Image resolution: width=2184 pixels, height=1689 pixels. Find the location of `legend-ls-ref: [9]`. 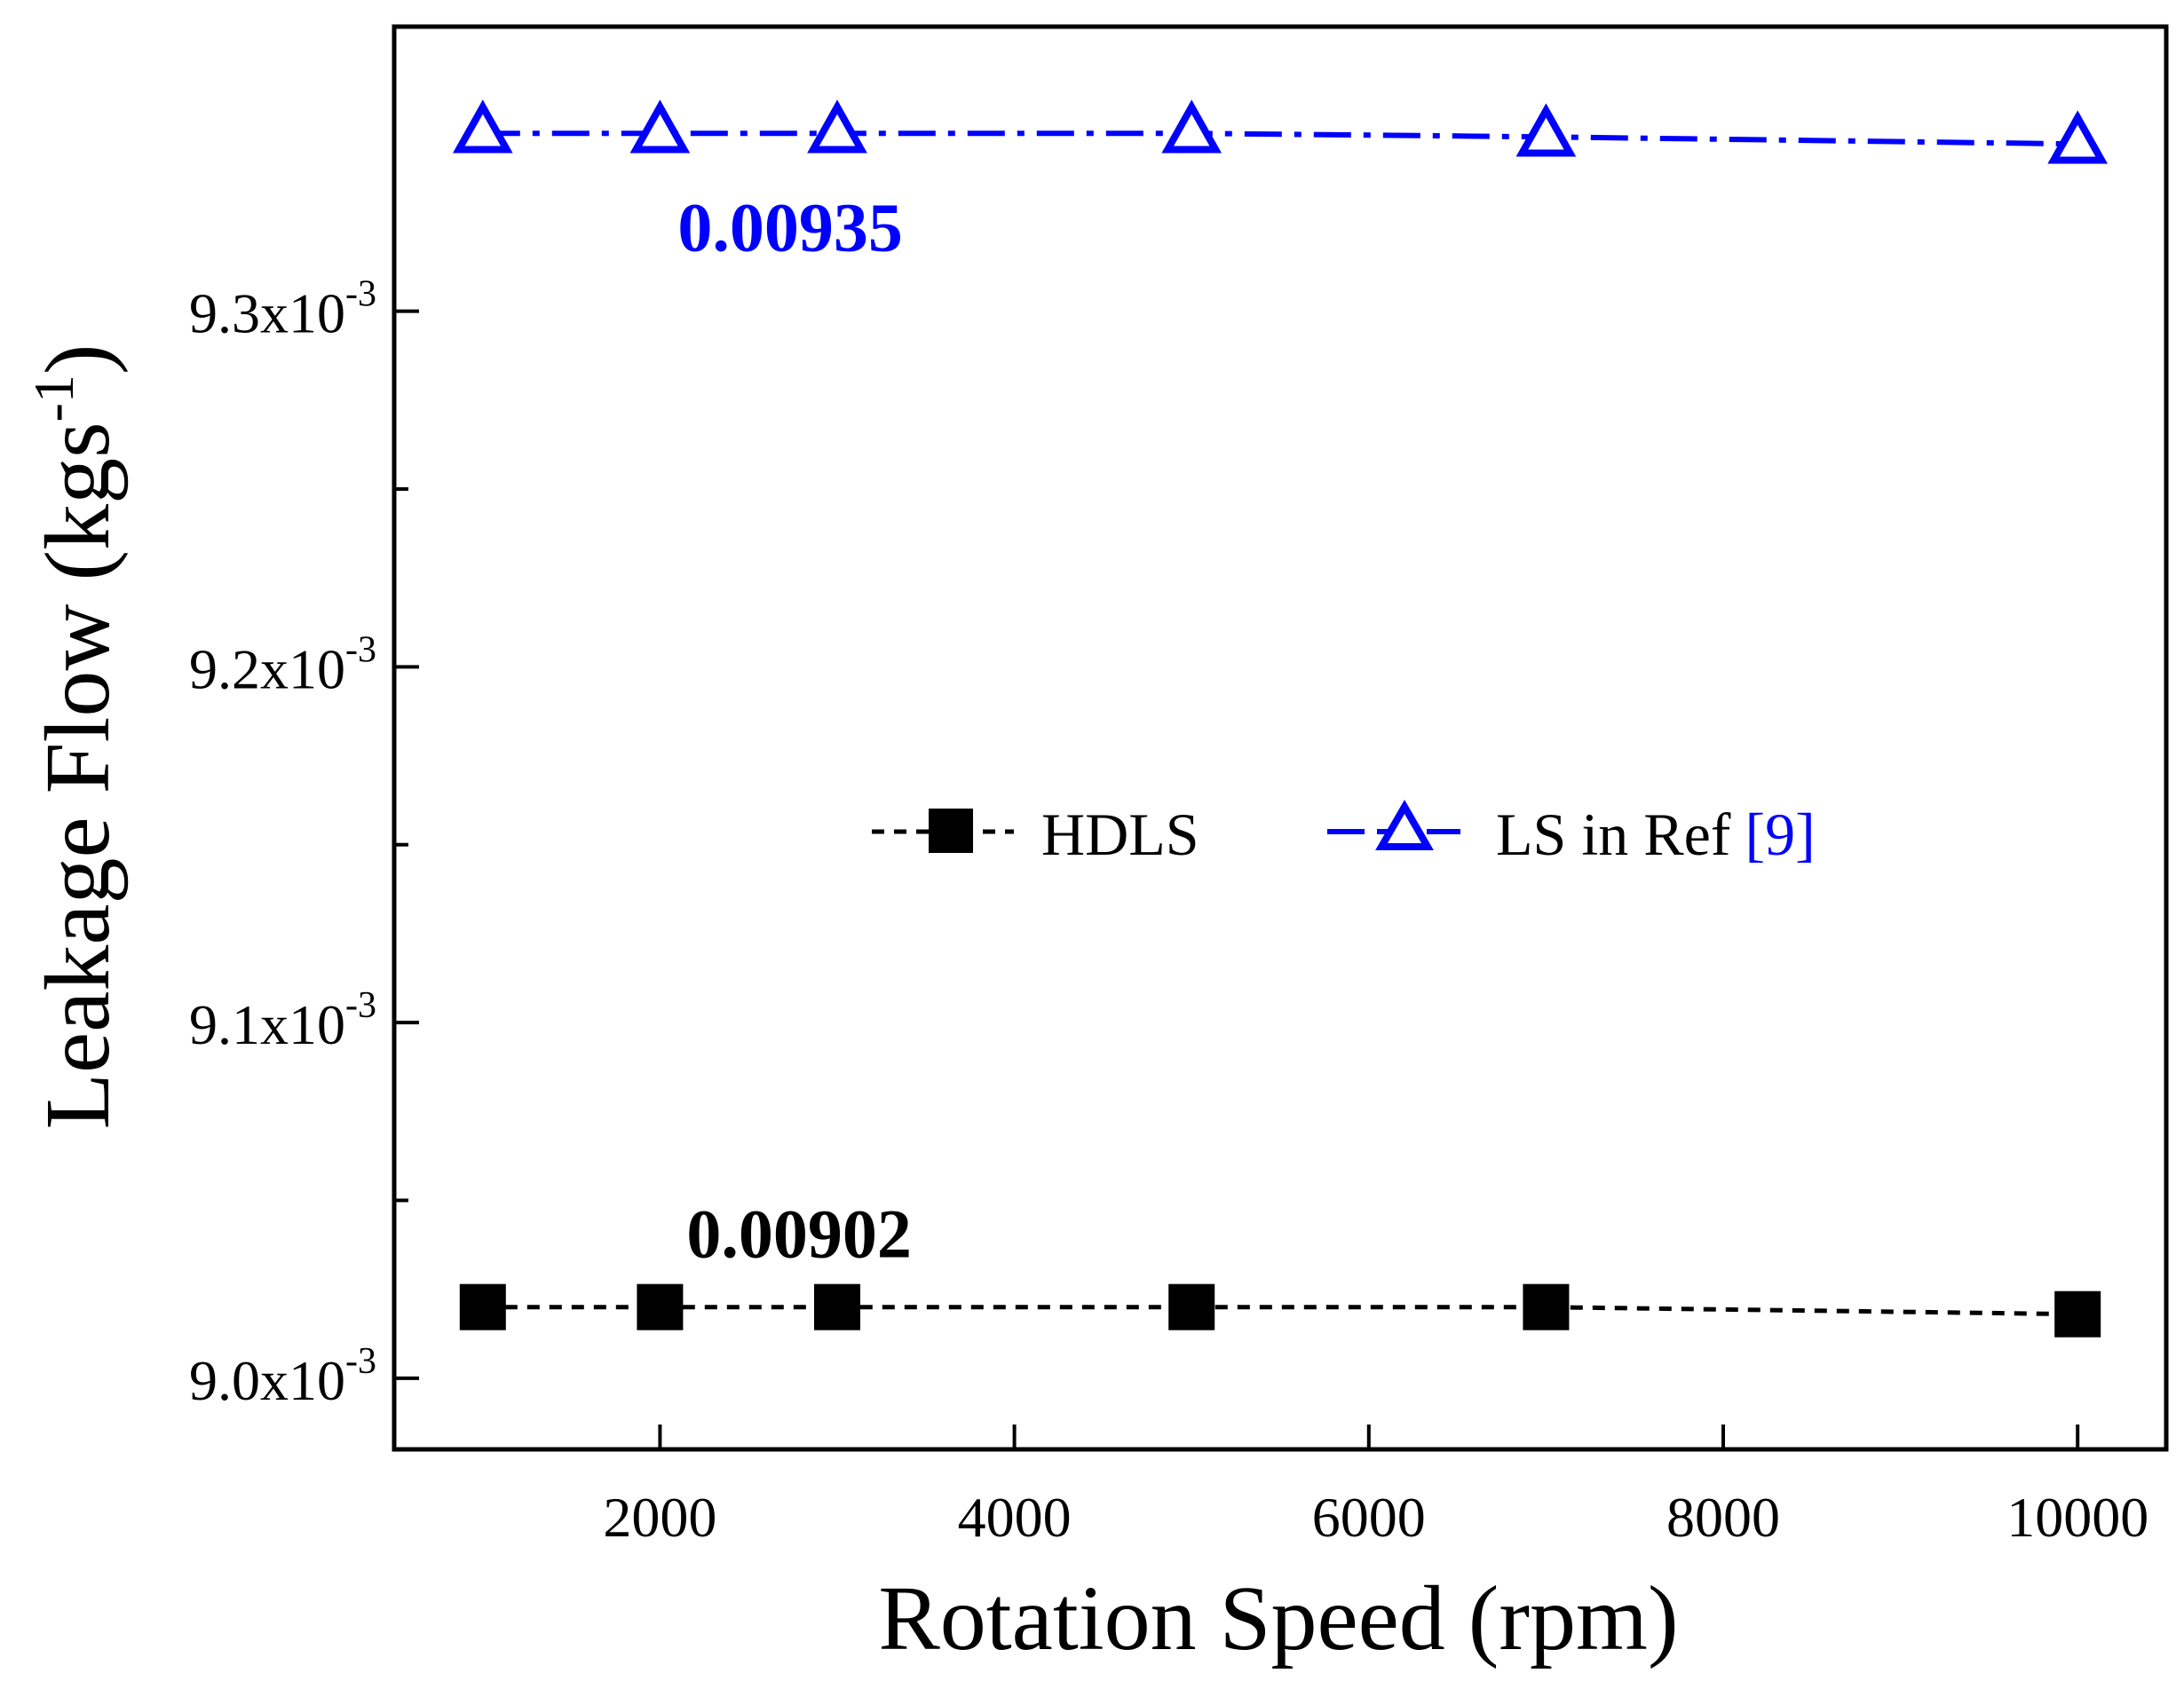

legend-ls-ref: [9] is located at coordinates (1780, 834).